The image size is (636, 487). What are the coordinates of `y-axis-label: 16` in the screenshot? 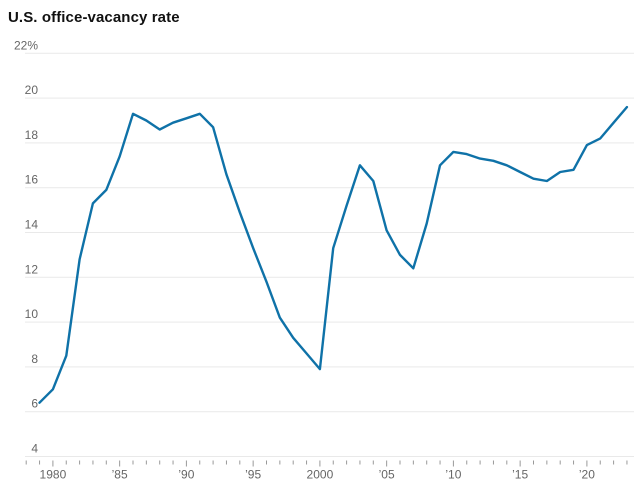 It's located at (32, 180).